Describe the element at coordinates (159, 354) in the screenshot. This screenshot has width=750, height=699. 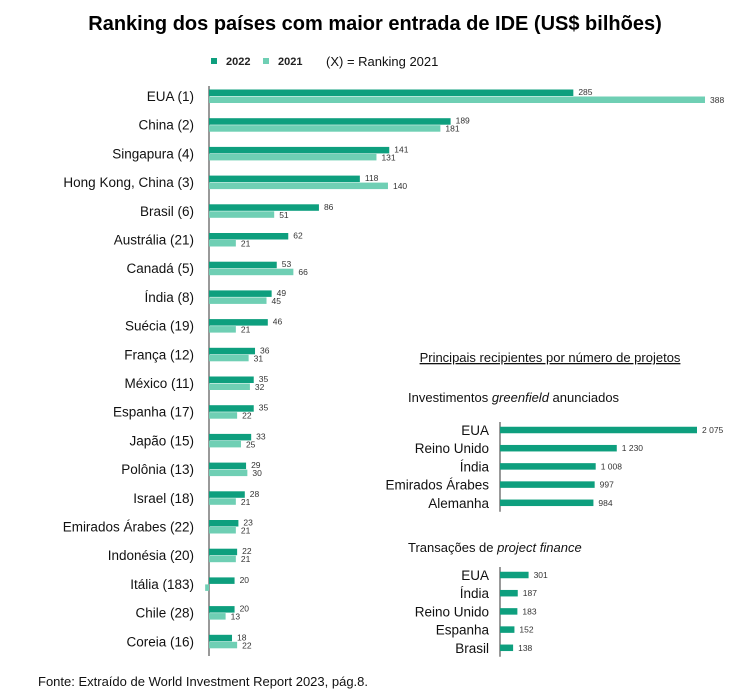
I see `category-label: França (12)` at that location.